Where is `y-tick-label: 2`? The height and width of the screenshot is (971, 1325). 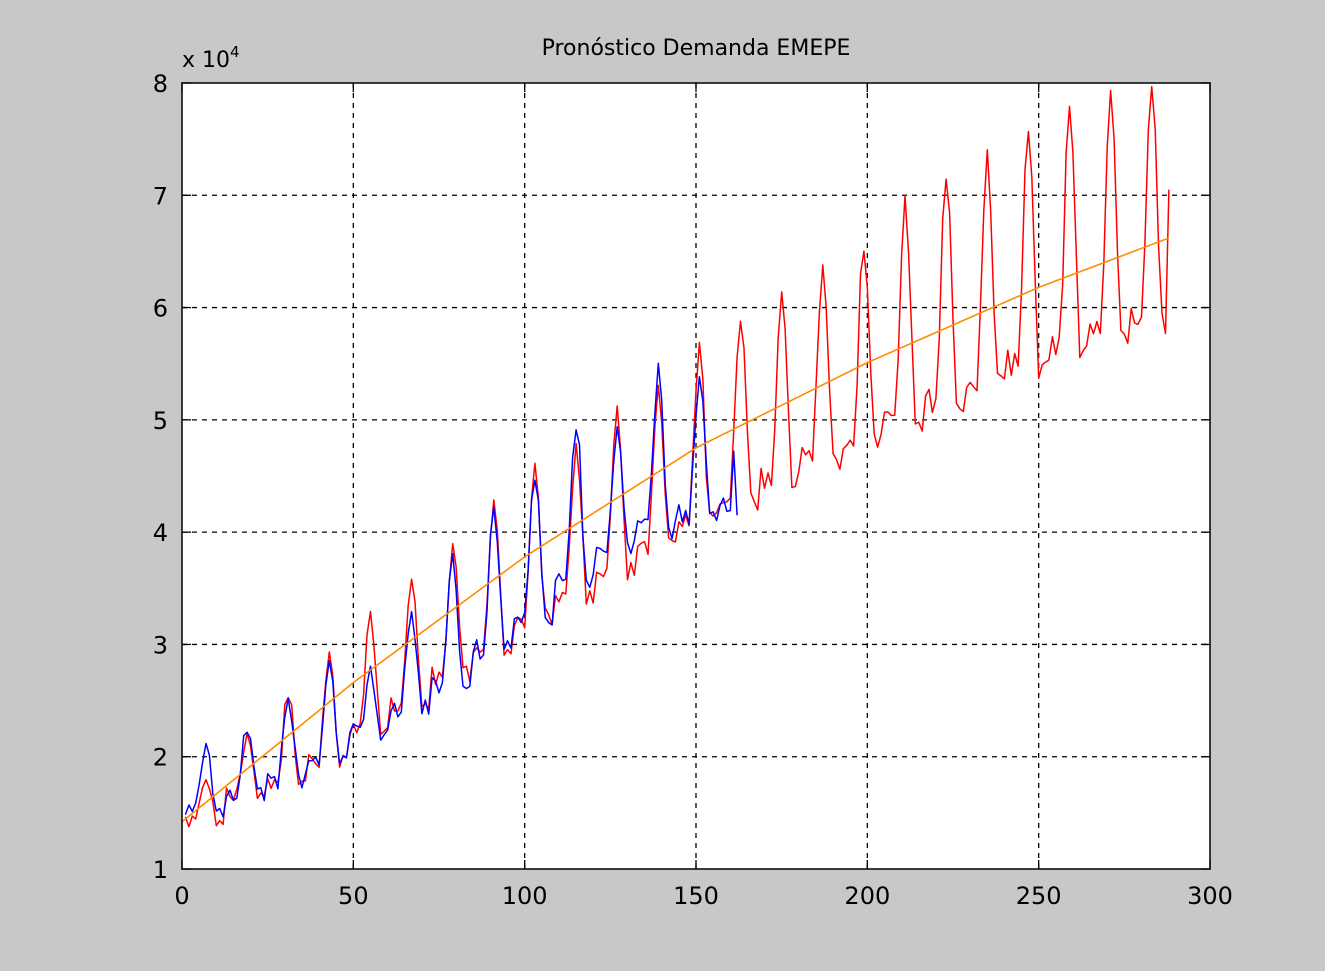
y-tick-label: 2 is located at coordinates (160, 758).